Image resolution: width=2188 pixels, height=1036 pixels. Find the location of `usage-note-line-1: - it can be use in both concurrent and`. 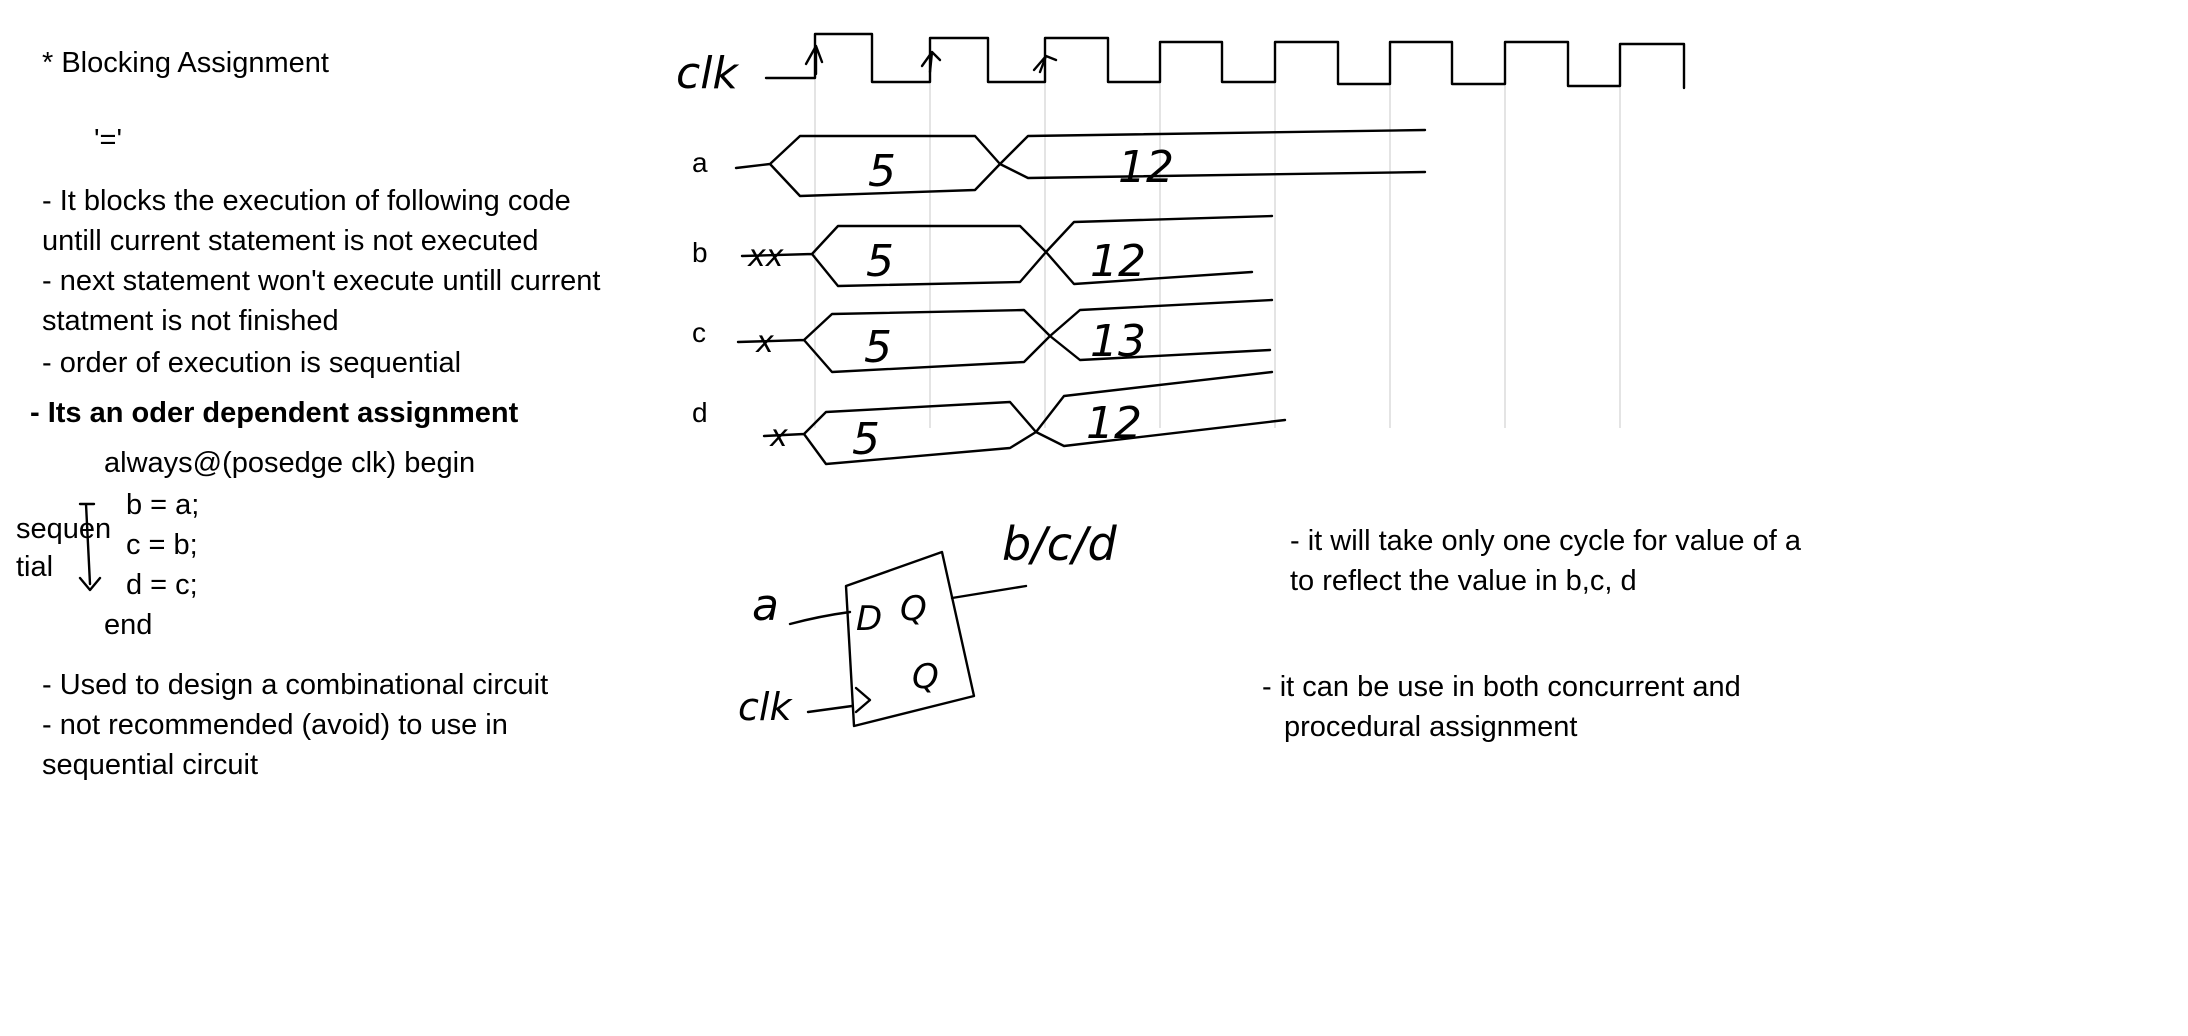

usage-note-line-1: - it can be use in both concurrent and is located at coordinates (1501, 687).